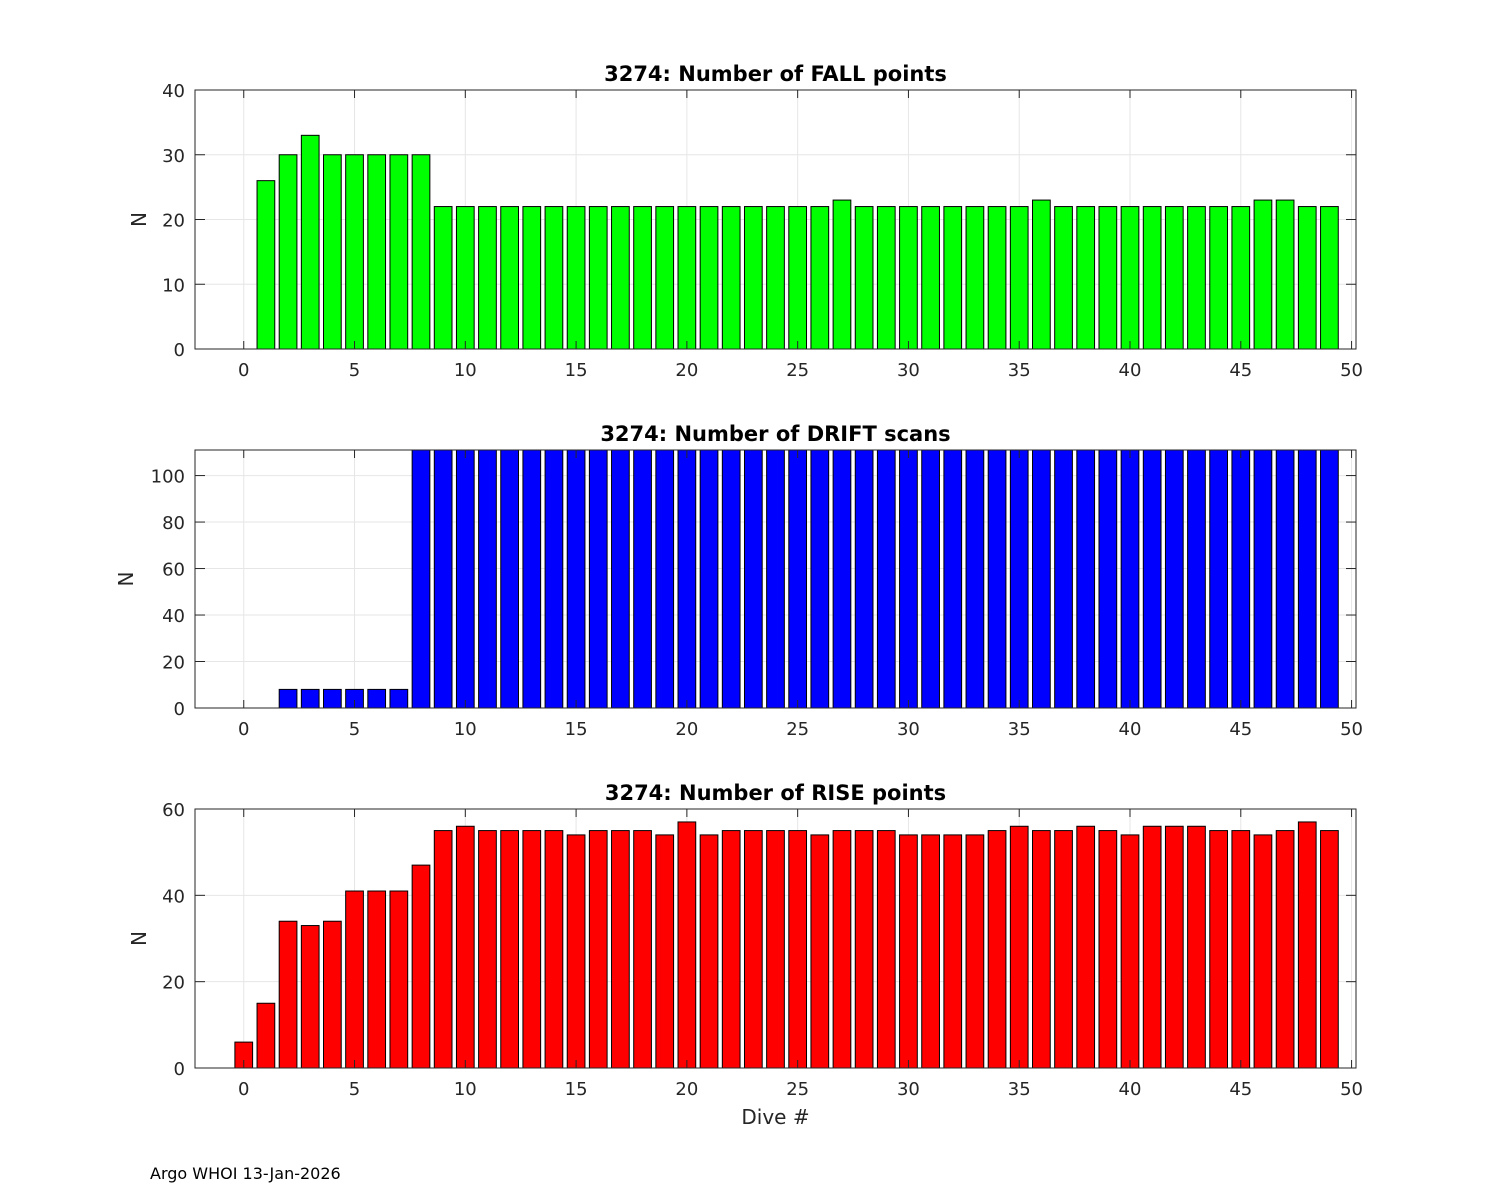 This screenshot has width=1500, height=1200. Describe the element at coordinates (786, 241) in the screenshot. I see `bars` at that location.